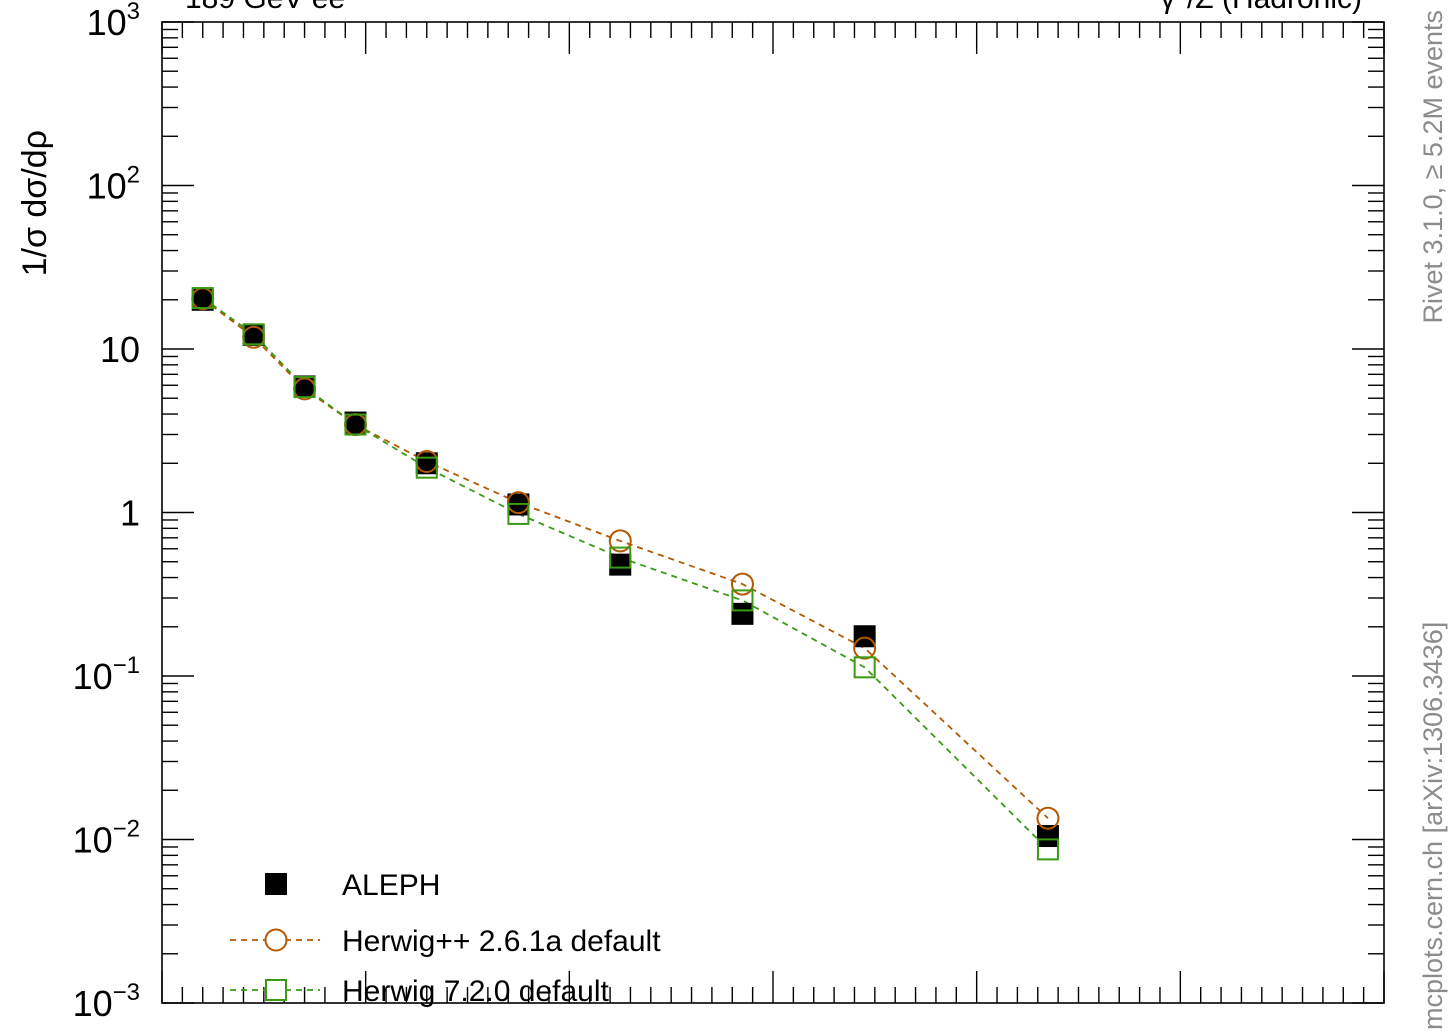 This screenshot has width=1456, height=1033. Describe the element at coordinates (1261, 7) in the screenshot. I see `right-title: γ*/Z (Hadronic)` at that location.